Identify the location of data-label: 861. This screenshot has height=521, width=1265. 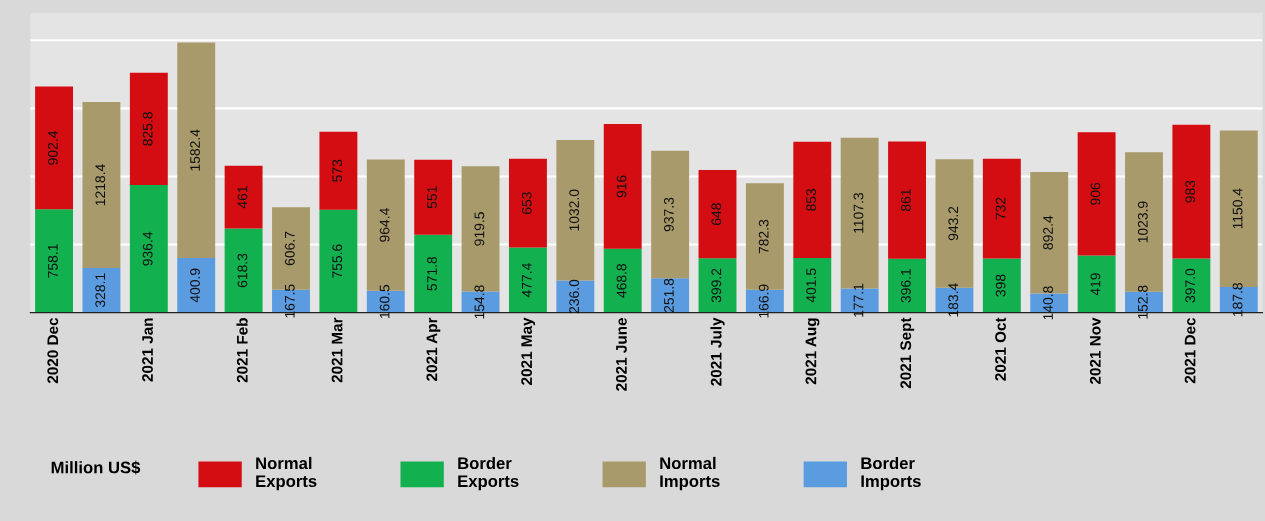
(905, 200).